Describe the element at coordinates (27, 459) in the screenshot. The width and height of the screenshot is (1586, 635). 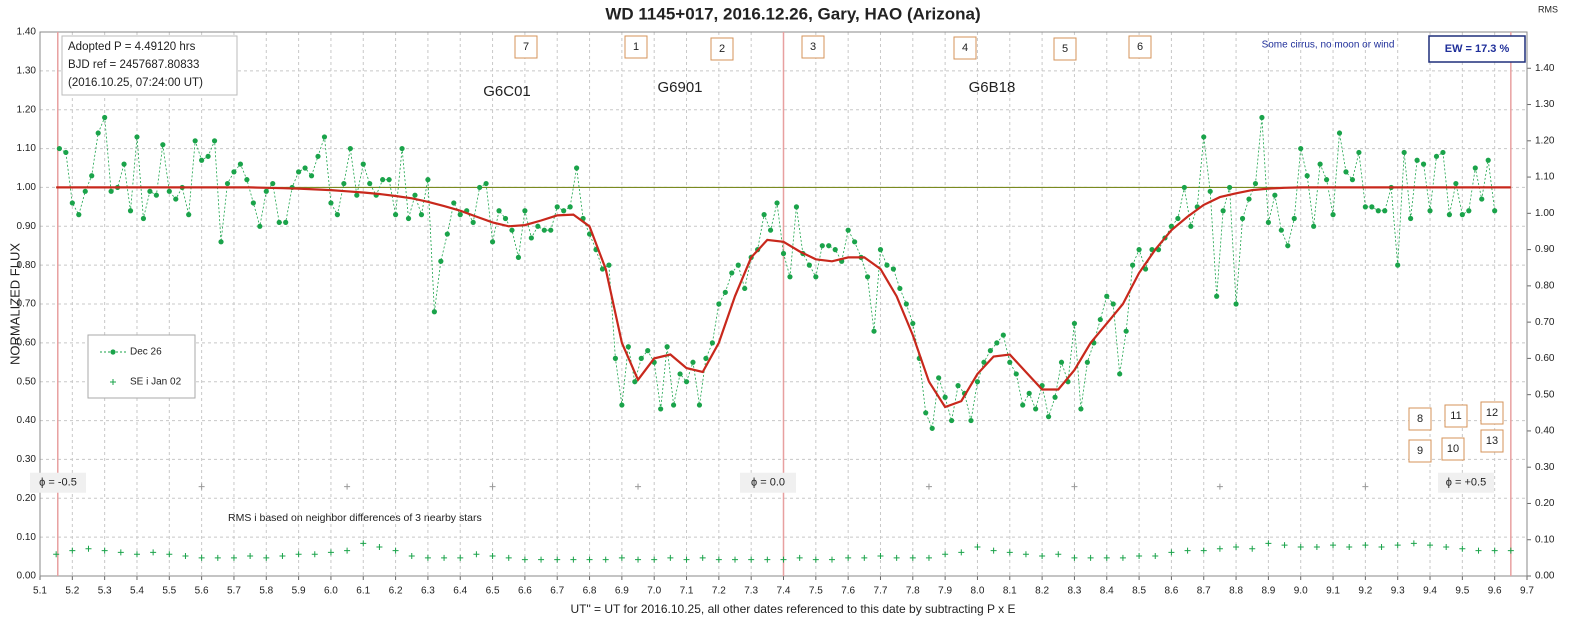
I see `y-tick-label: 0.30` at that location.